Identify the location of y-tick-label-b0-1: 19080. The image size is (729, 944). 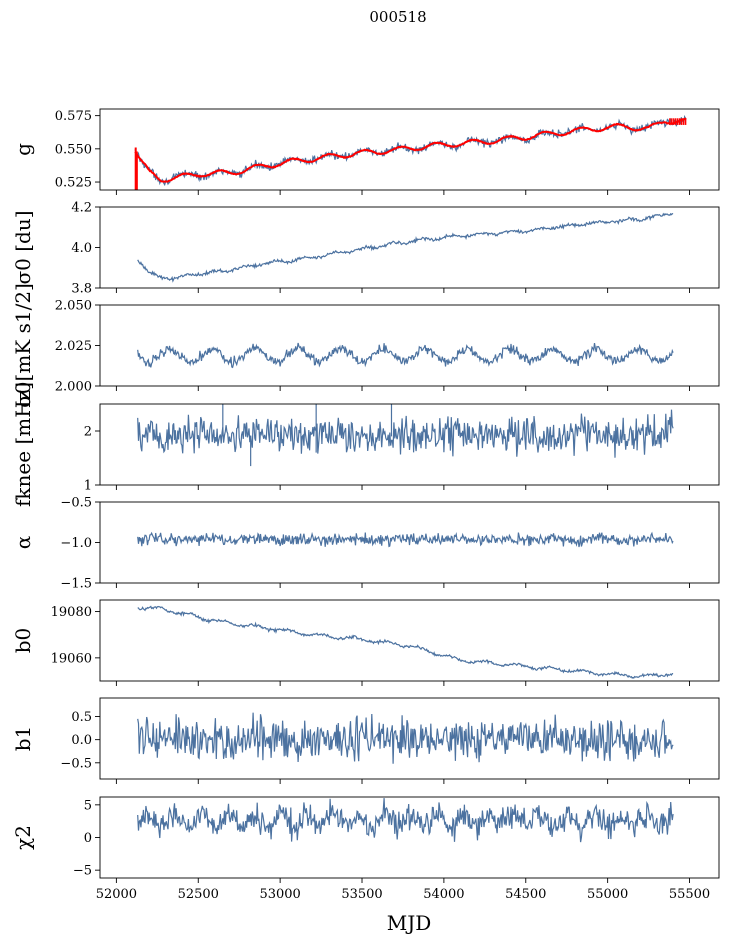
(71, 612).